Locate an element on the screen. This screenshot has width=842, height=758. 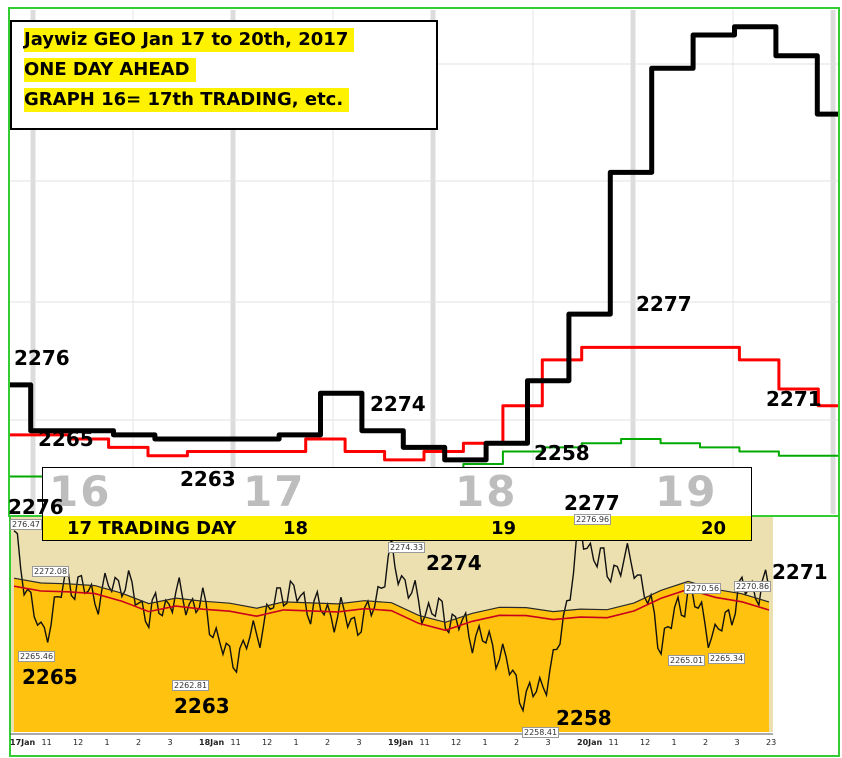
day-label-17: 17 is located at coordinates (274, 491).